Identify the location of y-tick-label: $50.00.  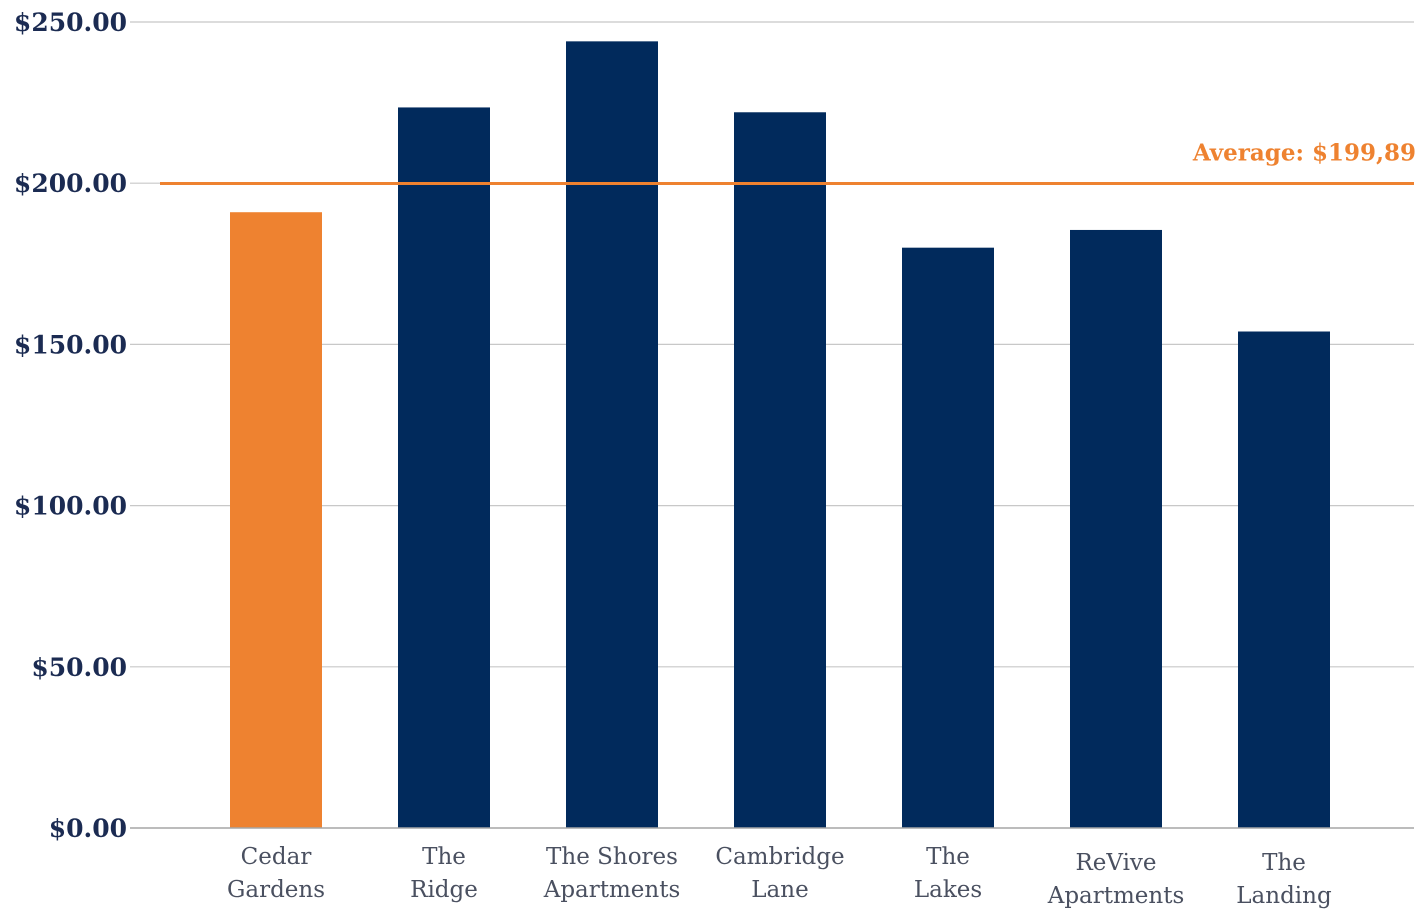
(79, 667).